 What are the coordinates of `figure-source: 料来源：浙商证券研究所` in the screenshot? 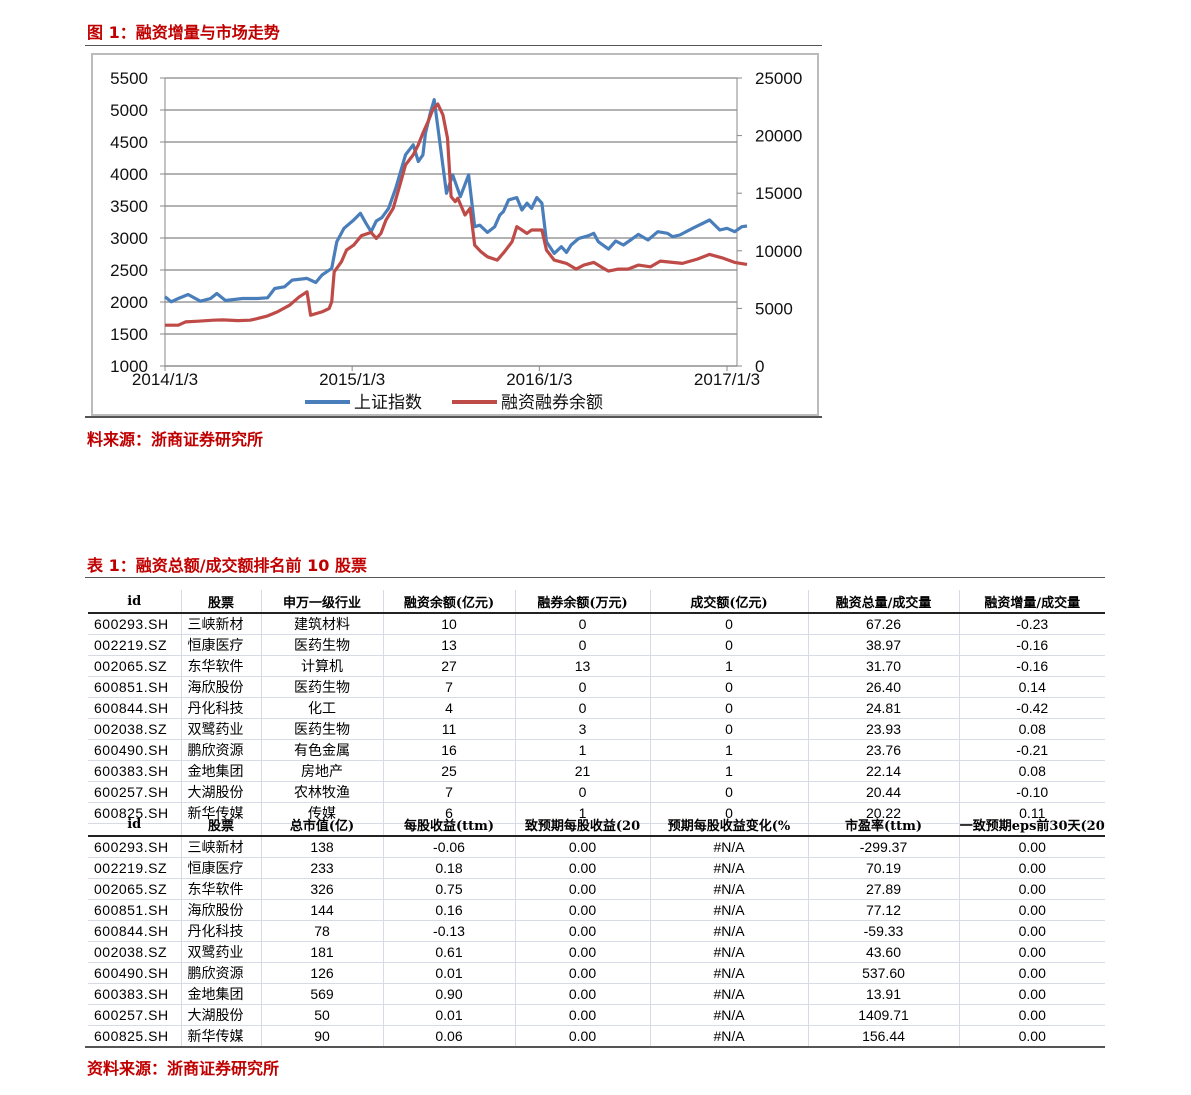 It's located at (175, 439).